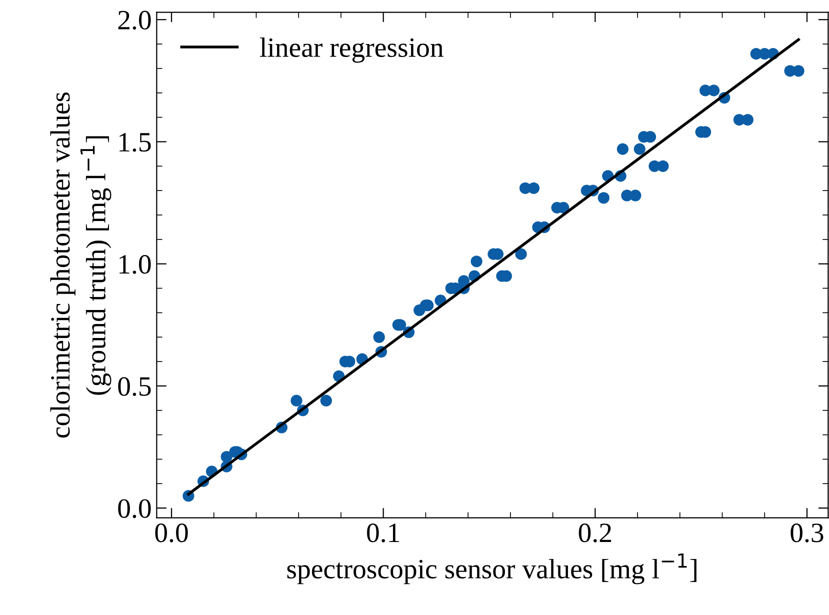 Image resolution: width=829 pixels, height=615 pixels. I want to click on x-tick-label: 0.1, so click(383, 532).